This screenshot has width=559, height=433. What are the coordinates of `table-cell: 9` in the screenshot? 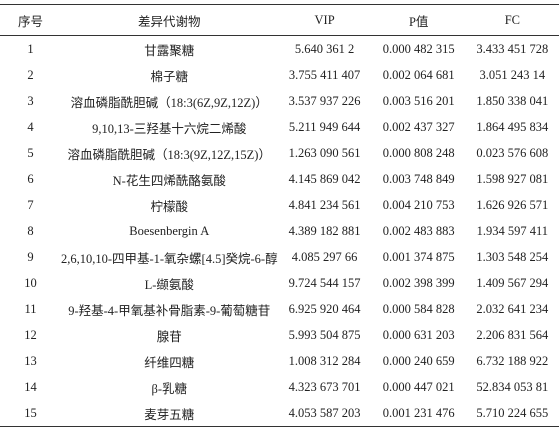 It's located at (30, 256).